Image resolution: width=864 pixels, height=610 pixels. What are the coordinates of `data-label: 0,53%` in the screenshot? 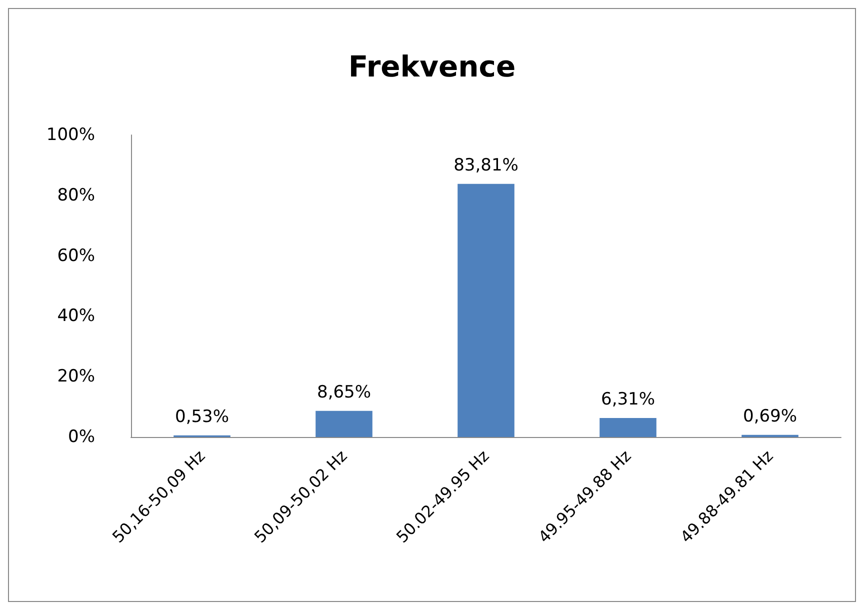 It's located at (202, 416).